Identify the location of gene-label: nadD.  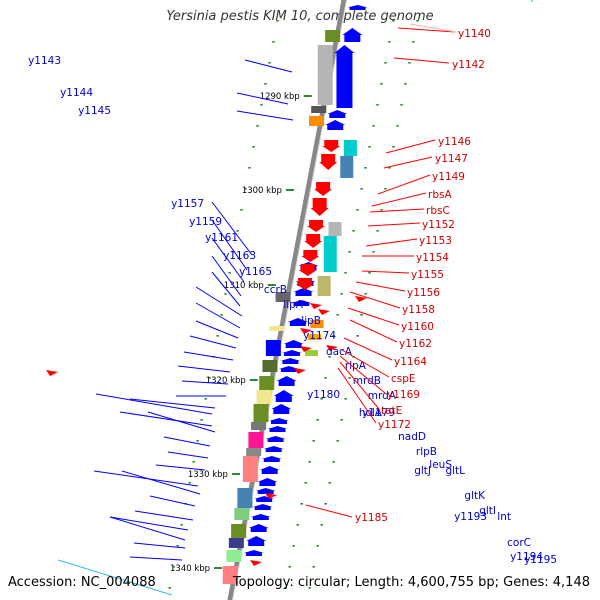
(412, 437).